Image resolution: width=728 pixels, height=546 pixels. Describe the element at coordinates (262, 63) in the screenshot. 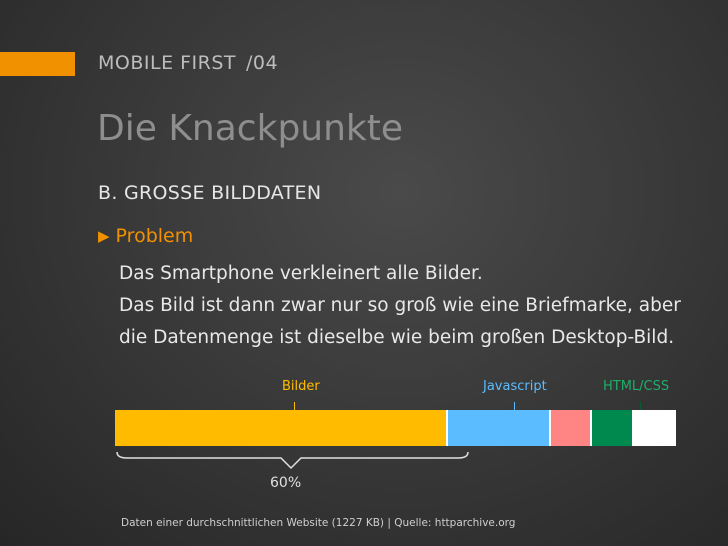

I see `section-number: /04` at that location.